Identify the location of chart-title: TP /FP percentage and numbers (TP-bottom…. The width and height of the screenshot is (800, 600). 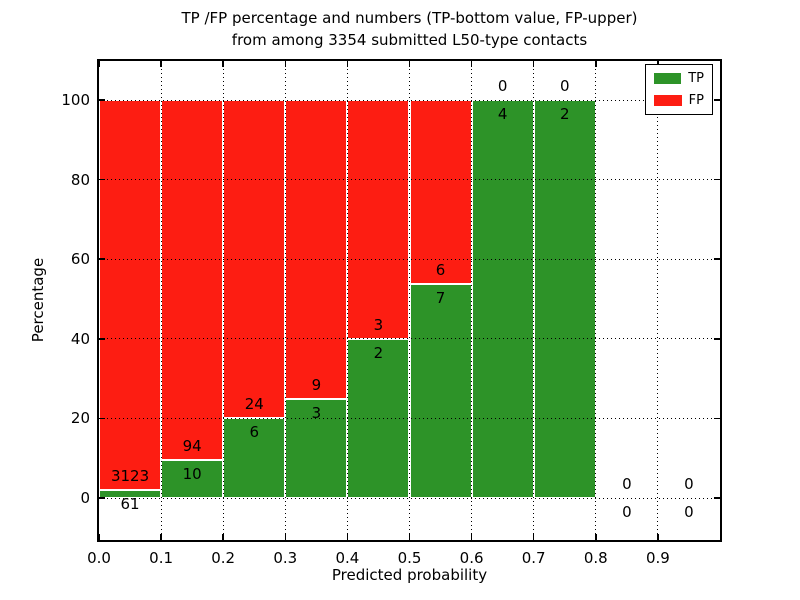
(409, 29).